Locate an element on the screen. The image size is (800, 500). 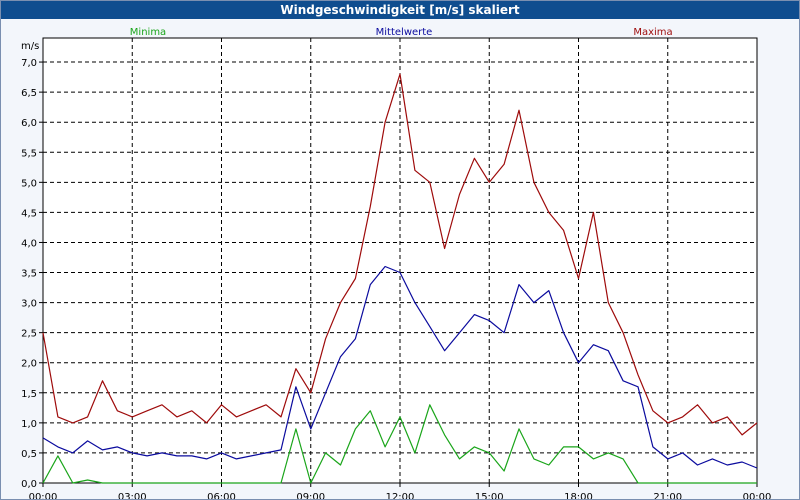
legend: Minima Mittelwerte Maxima is located at coordinates (401, 32).